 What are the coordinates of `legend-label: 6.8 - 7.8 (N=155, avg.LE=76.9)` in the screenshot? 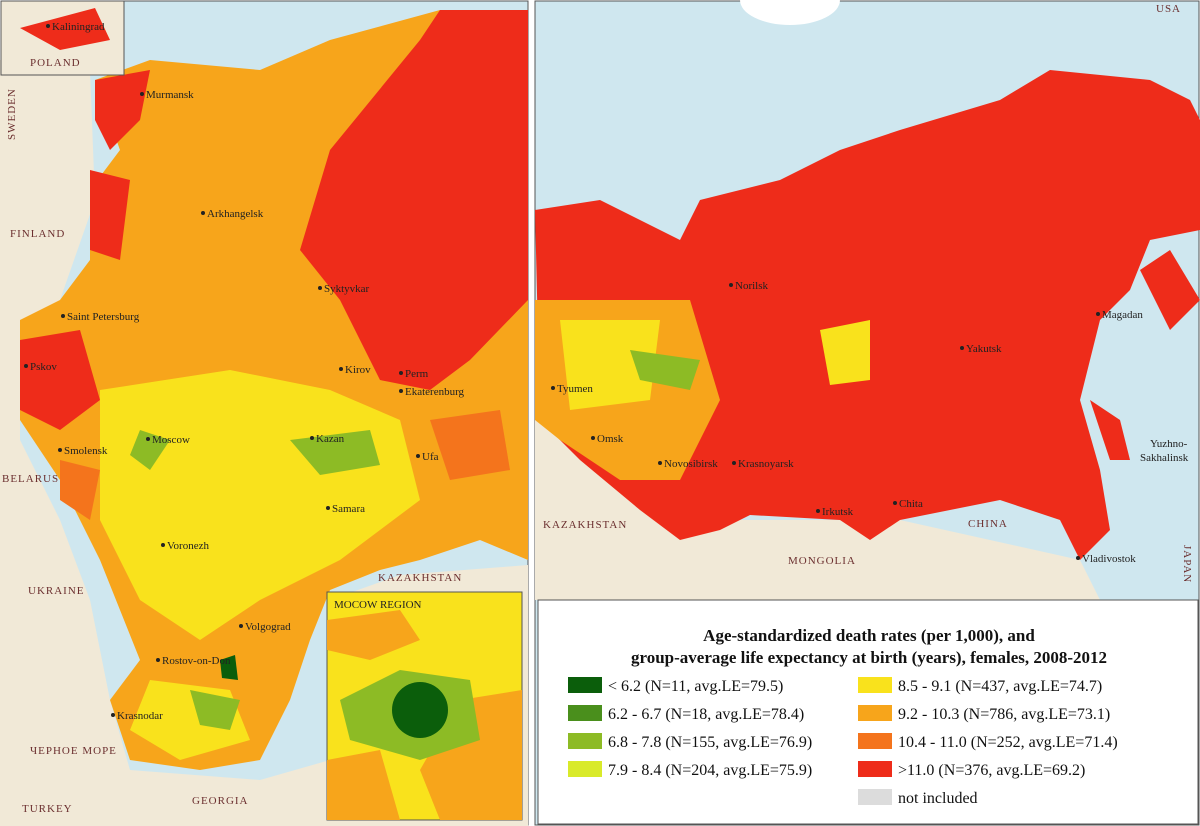 It's located at (710, 742).